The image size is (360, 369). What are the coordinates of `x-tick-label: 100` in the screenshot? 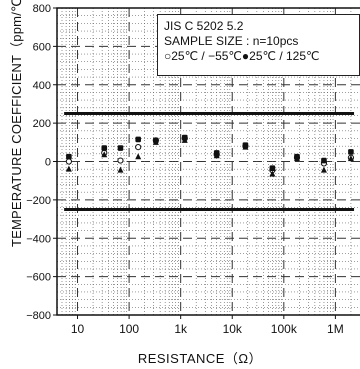 It's located at (129, 329).